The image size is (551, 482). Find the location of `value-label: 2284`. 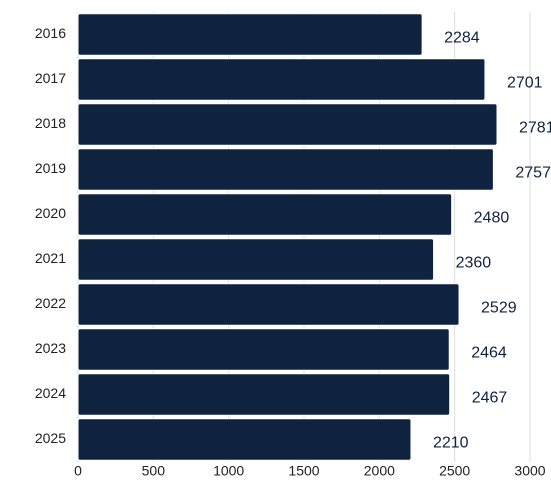

value-label: 2284 is located at coordinates (462, 38).